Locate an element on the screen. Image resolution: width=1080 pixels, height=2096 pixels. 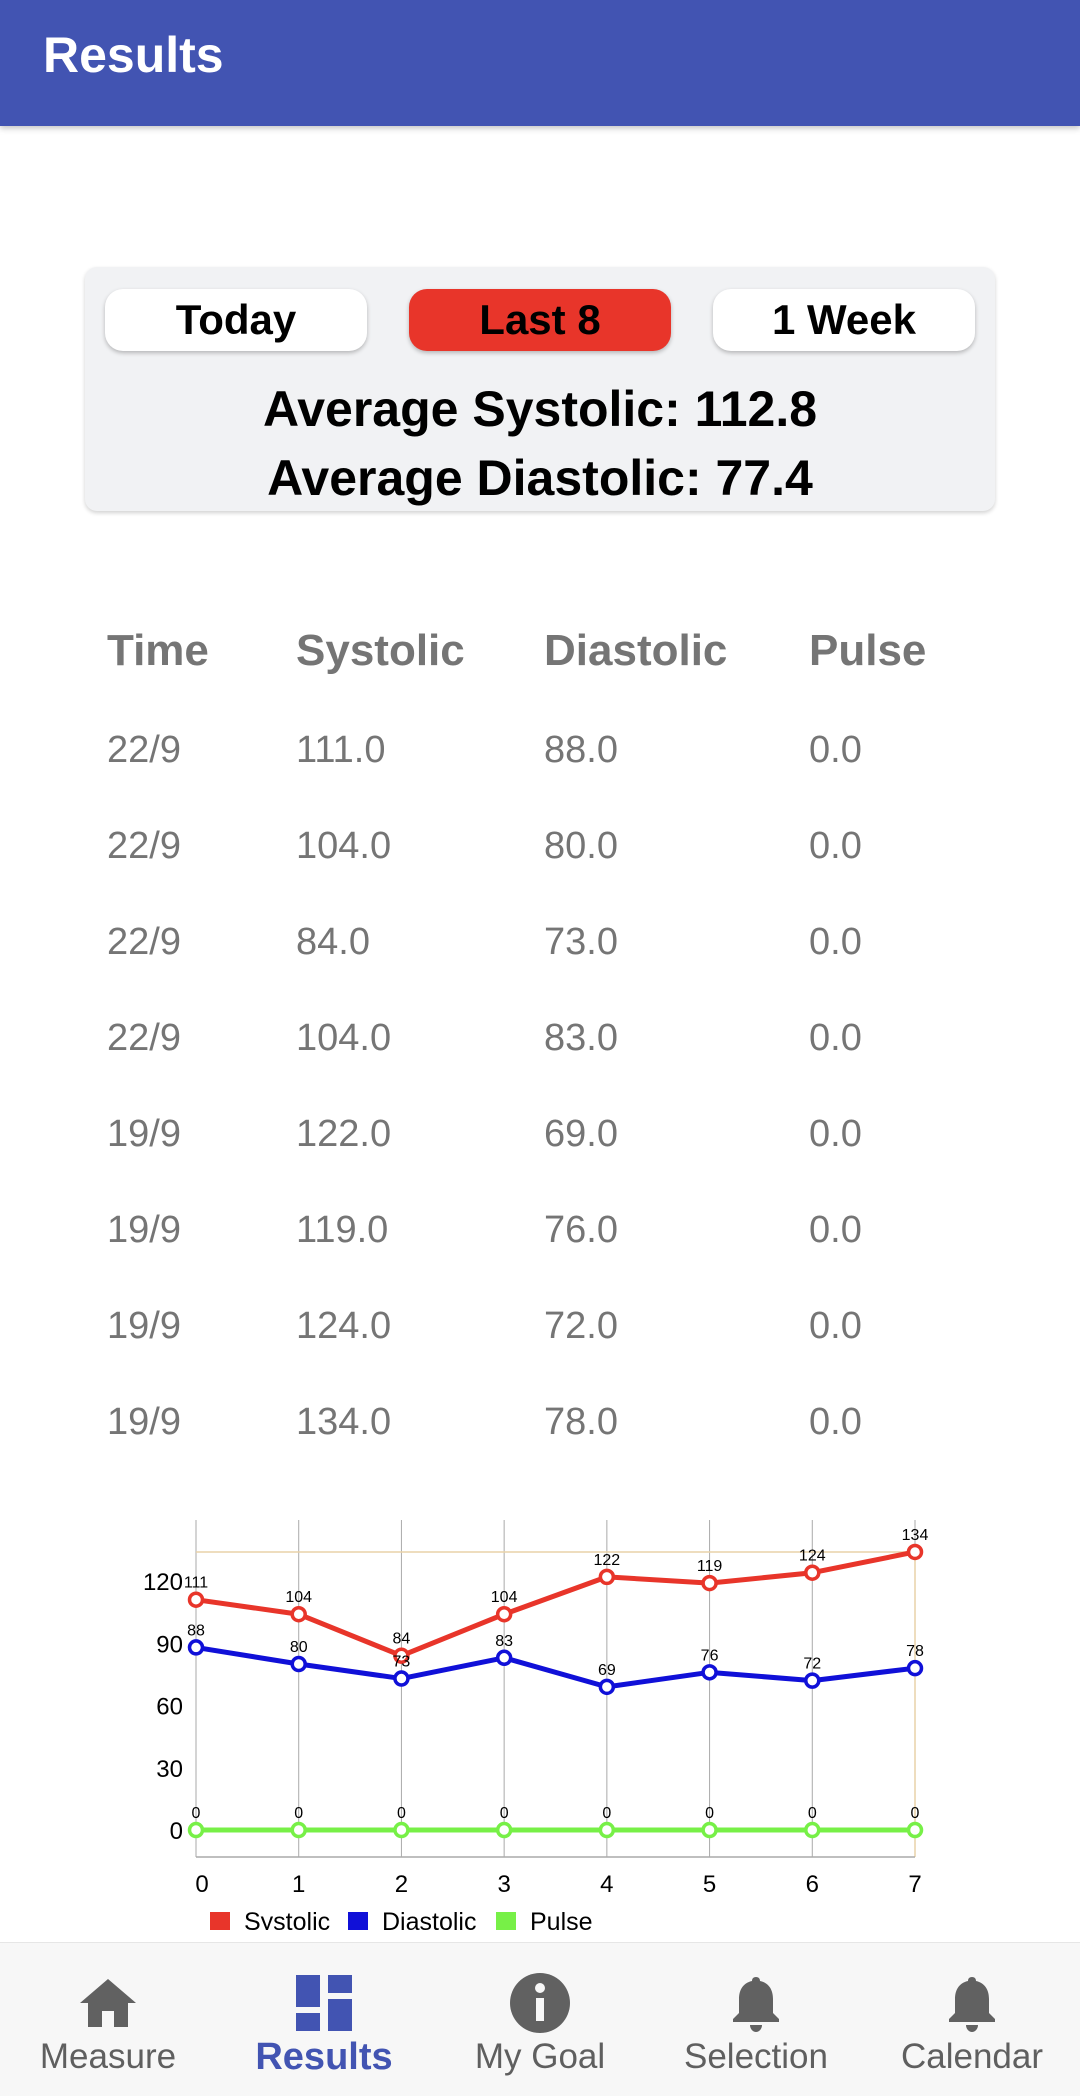
cell-systolic: 104.0 is located at coordinates (344, 1038).